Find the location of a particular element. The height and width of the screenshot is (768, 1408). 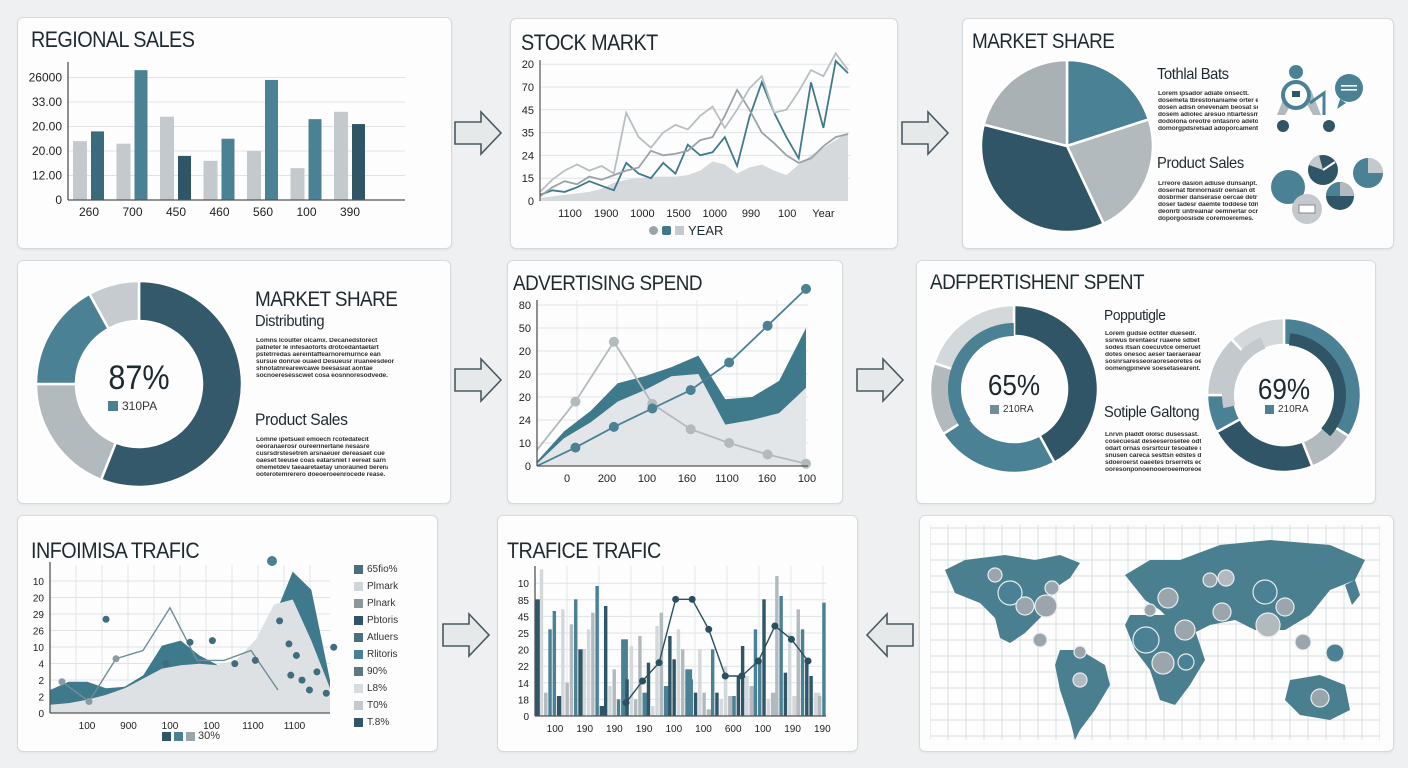

section-title: Product Sales is located at coordinates (1200, 163).